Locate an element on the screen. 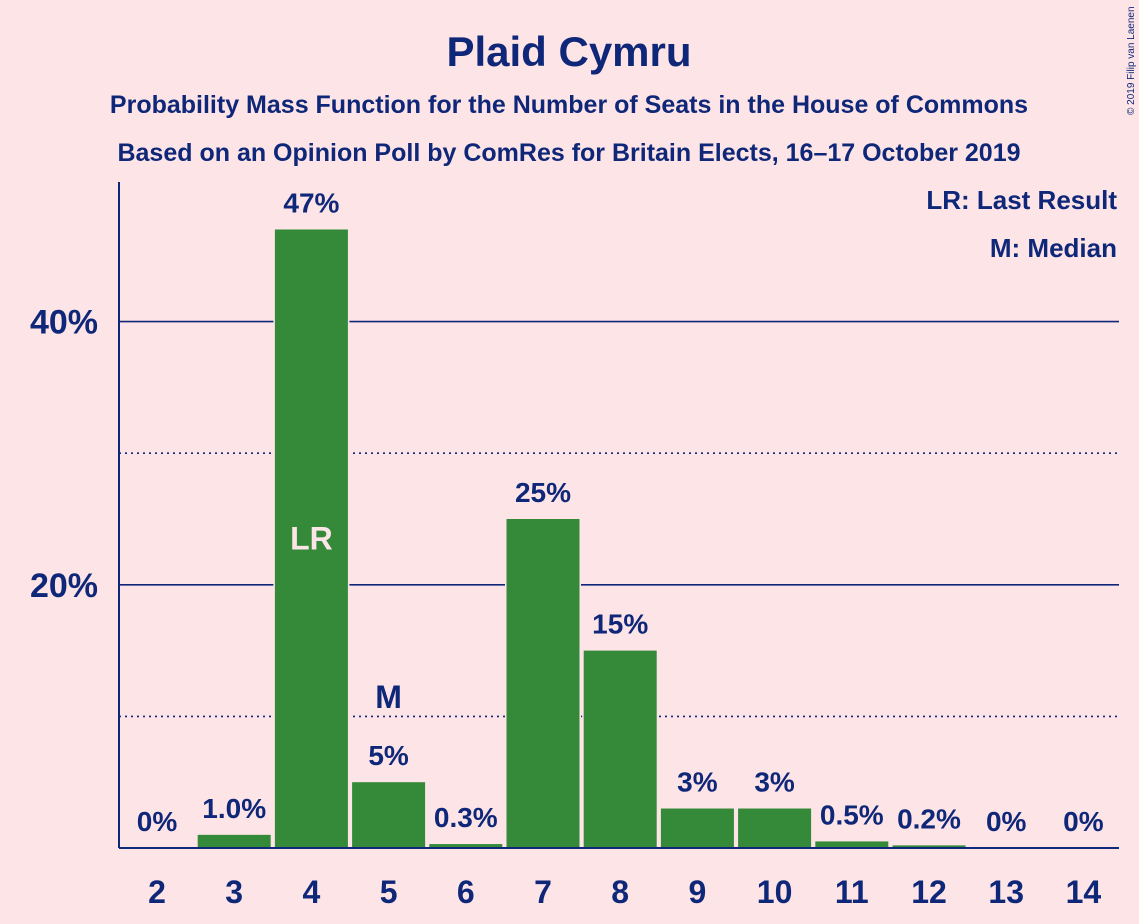  x-tick-label-10: 10 is located at coordinates (775, 892).